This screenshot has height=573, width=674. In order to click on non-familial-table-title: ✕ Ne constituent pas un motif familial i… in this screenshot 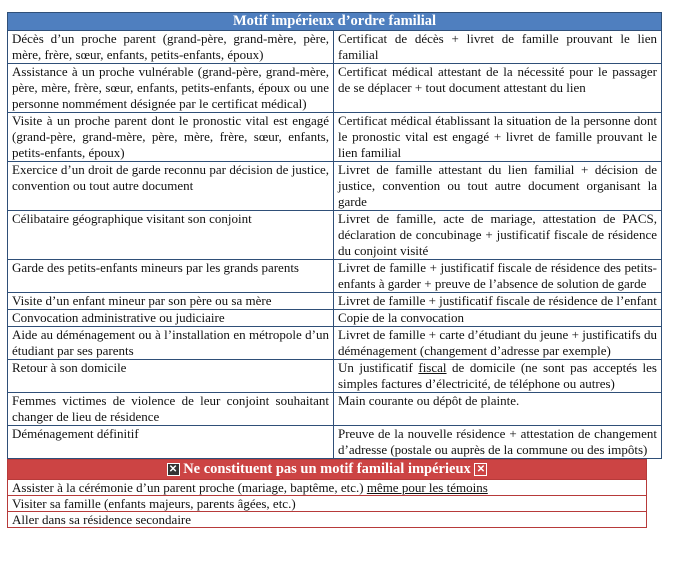, I will do `click(327, 469)`.